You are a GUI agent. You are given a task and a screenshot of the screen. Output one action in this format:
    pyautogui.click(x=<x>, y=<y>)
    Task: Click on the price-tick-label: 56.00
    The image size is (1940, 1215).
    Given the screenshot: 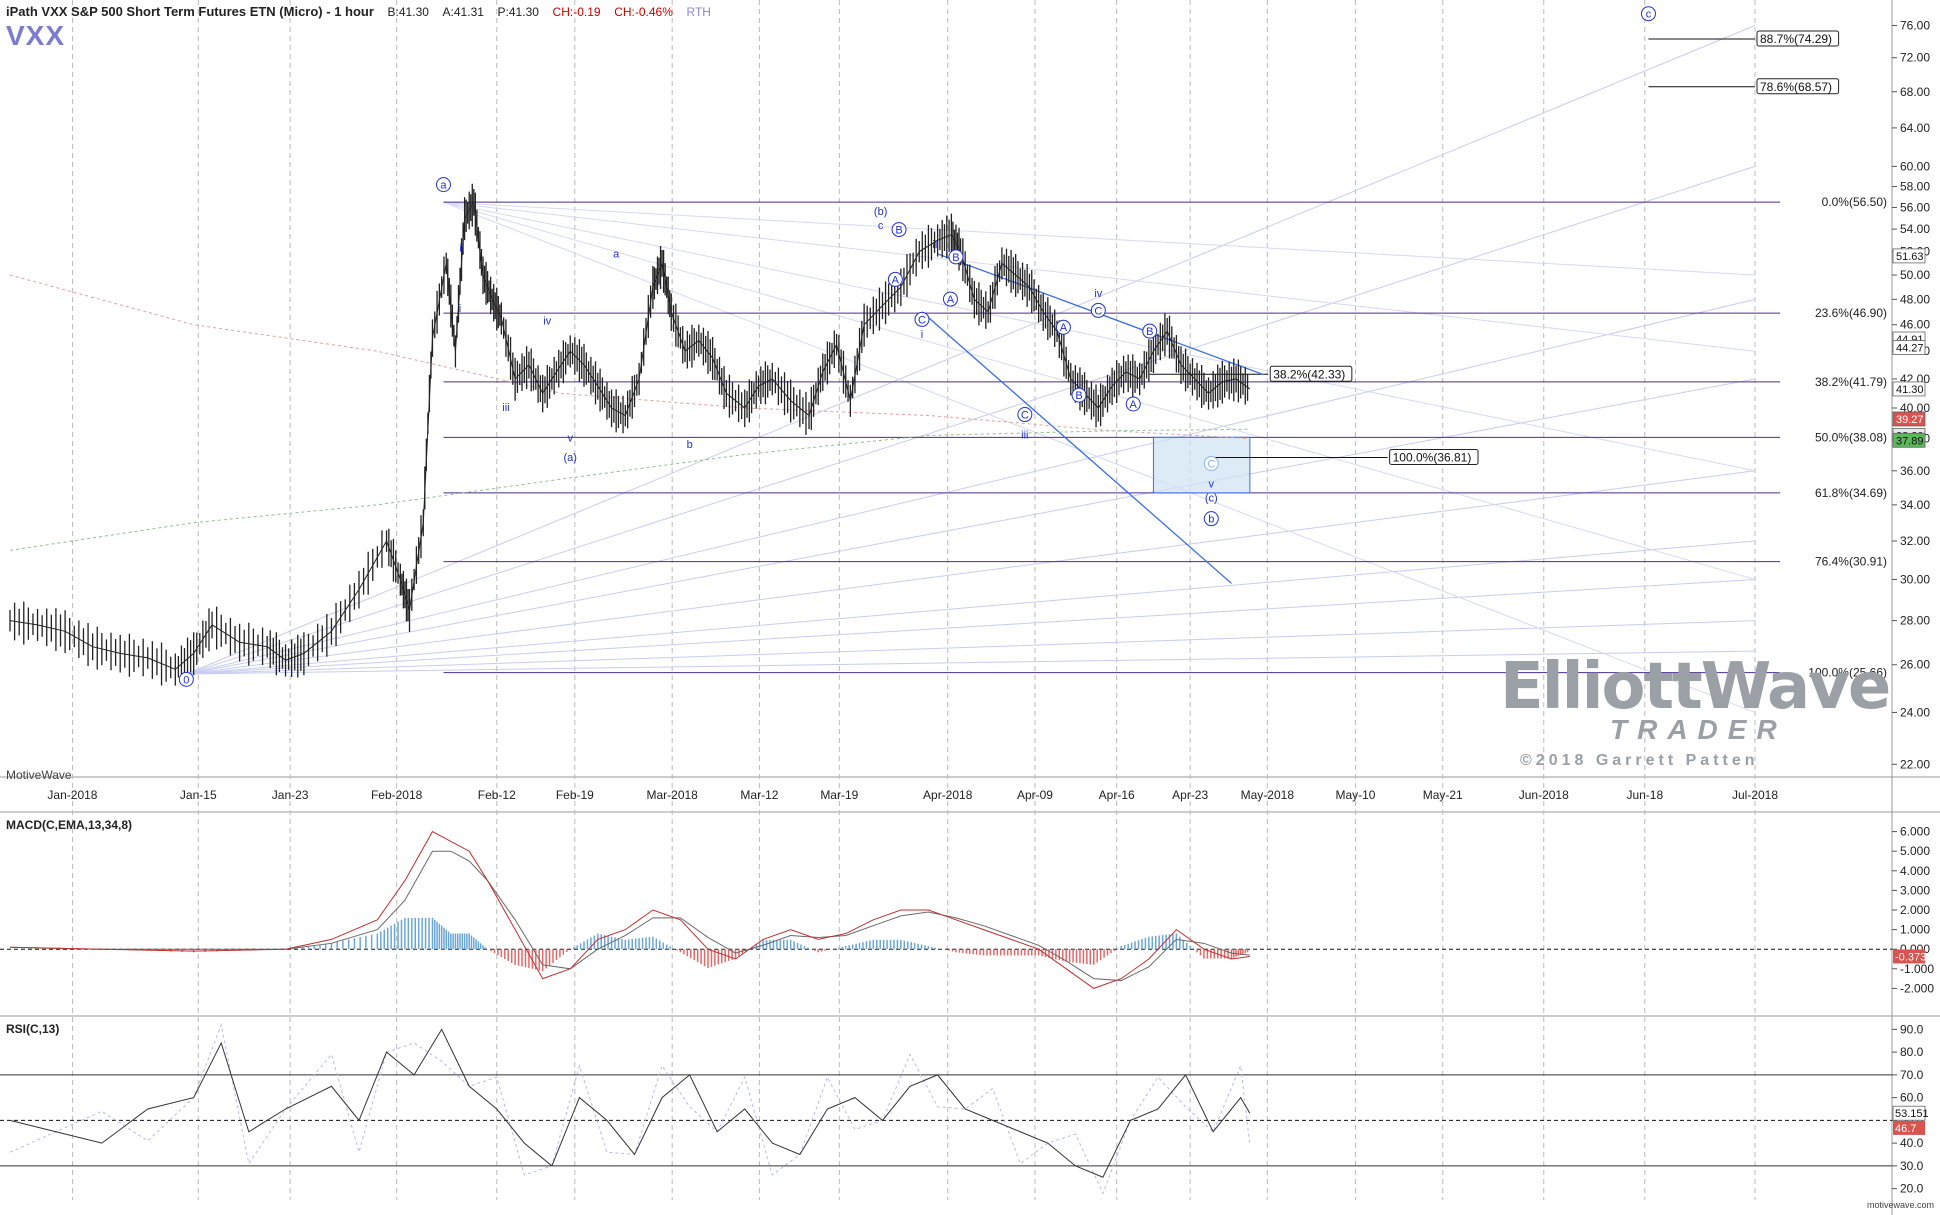 What is the action you would take?
    pyautogui.click(x=1915, y=207)
    